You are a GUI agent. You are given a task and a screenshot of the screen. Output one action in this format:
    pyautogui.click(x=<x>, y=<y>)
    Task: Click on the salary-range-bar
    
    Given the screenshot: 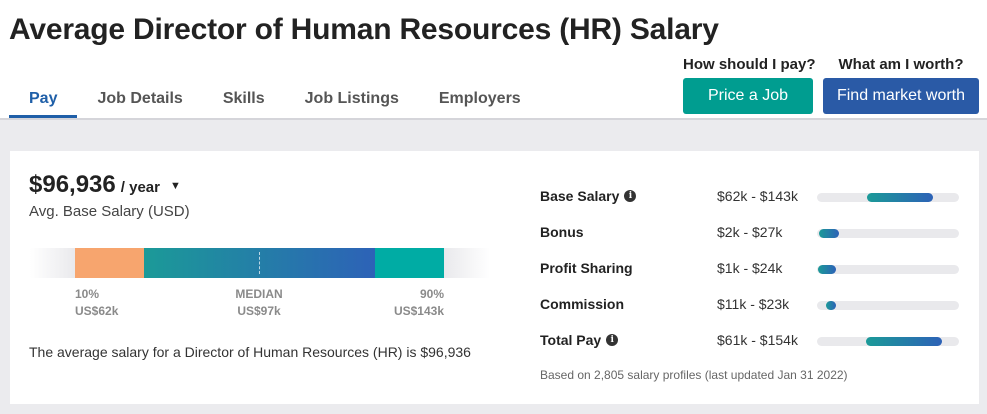 What is the action you would take?
    pyautogui.click(x=260, y=263)
    